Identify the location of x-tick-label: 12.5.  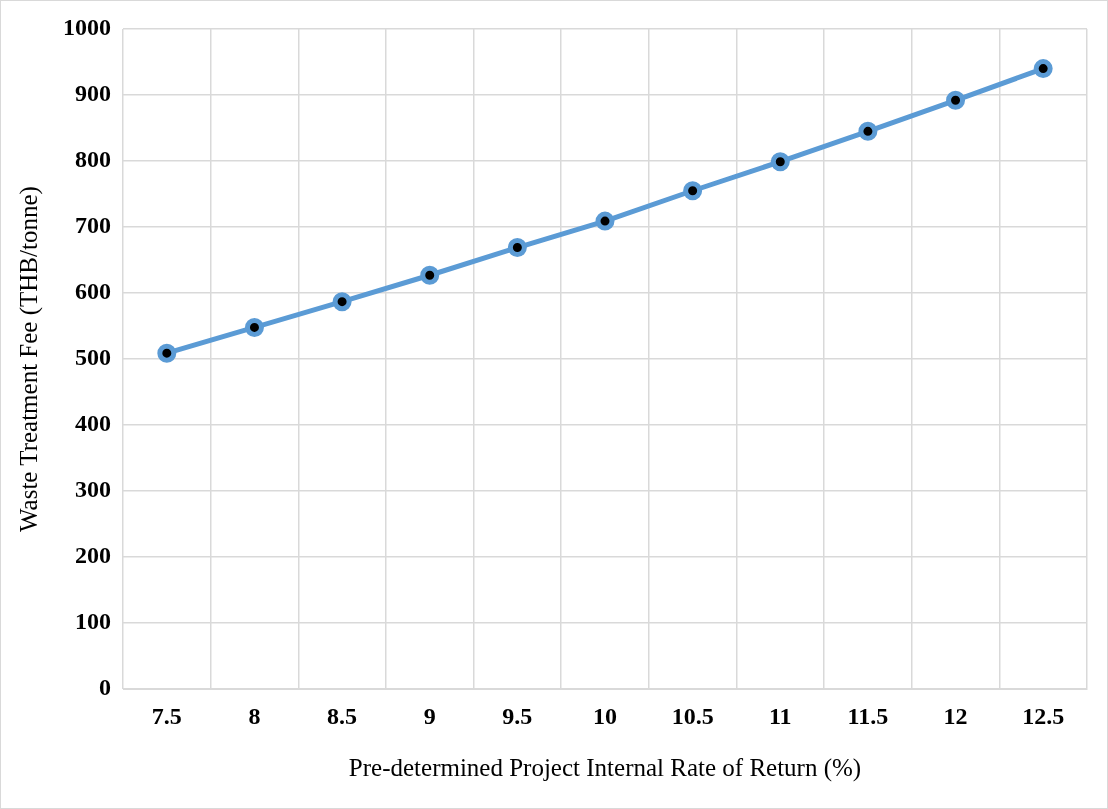
(1043, 715).